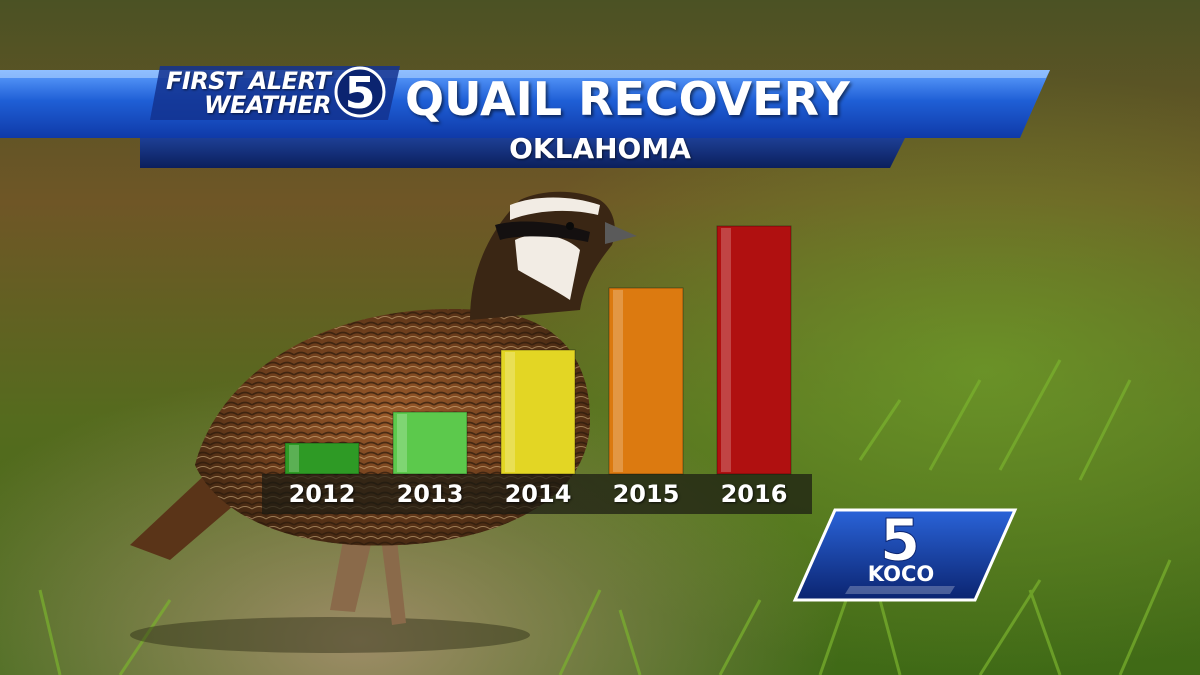  What do you see at coordinates (627, 99) in the screenshot?
I see `chart-title: QUAIL RECOVERY` at bounding box center [627, 99].